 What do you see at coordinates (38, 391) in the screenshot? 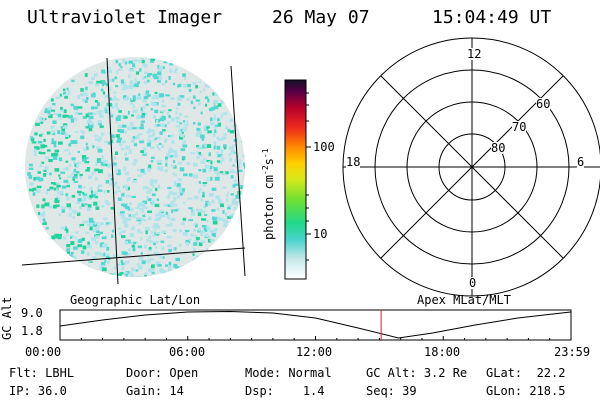
I see `ip-status: IP: 36.0` at bounding box center [38, 391].